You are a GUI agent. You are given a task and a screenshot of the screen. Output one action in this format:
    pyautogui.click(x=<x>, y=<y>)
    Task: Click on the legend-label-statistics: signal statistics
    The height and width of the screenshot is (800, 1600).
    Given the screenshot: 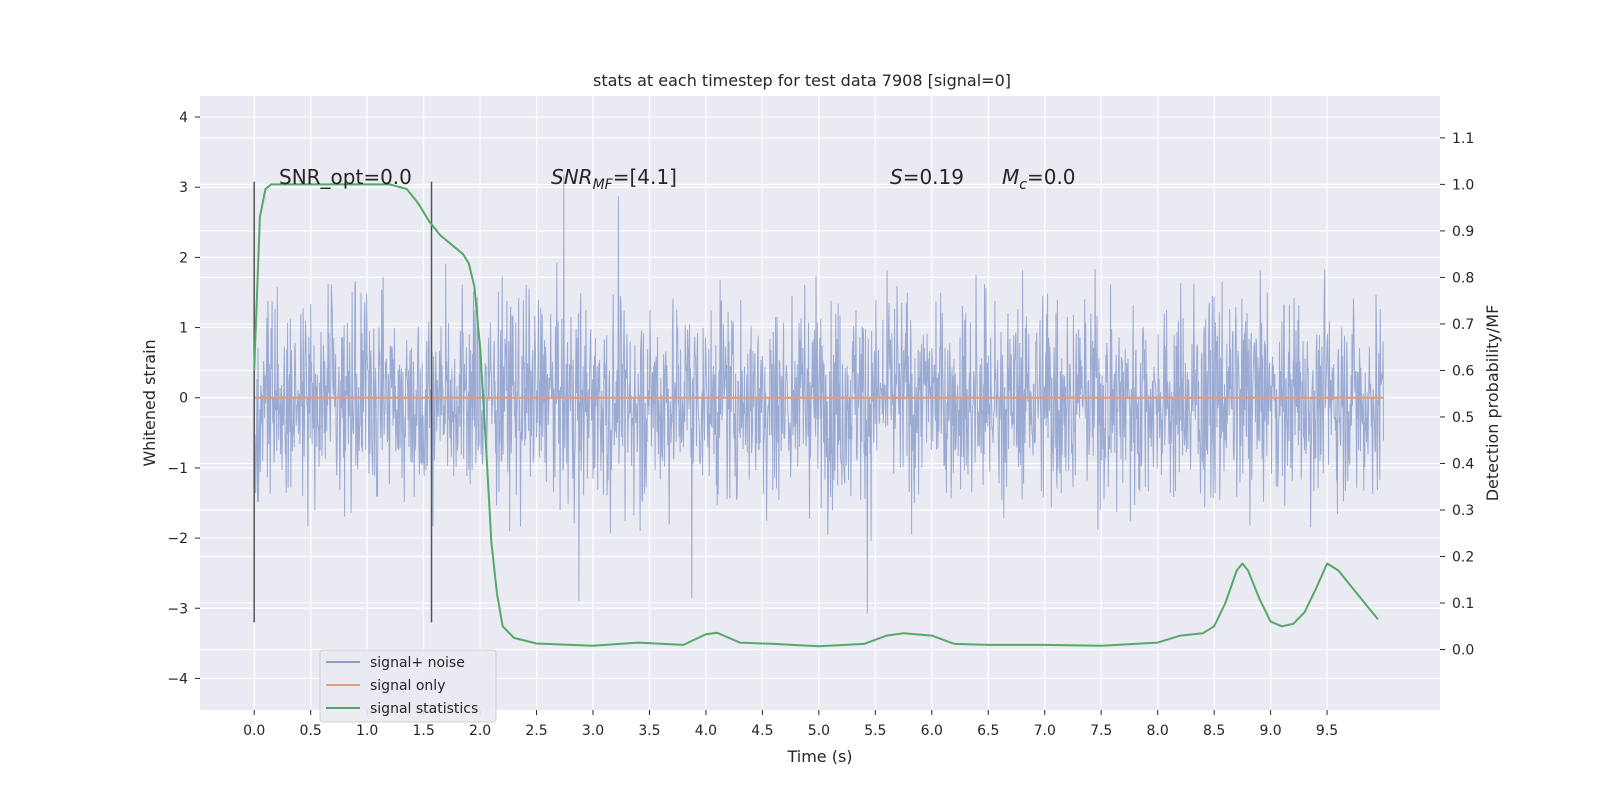 What is the action you would take?
    pyautogui.click(x=424, y=709)
    